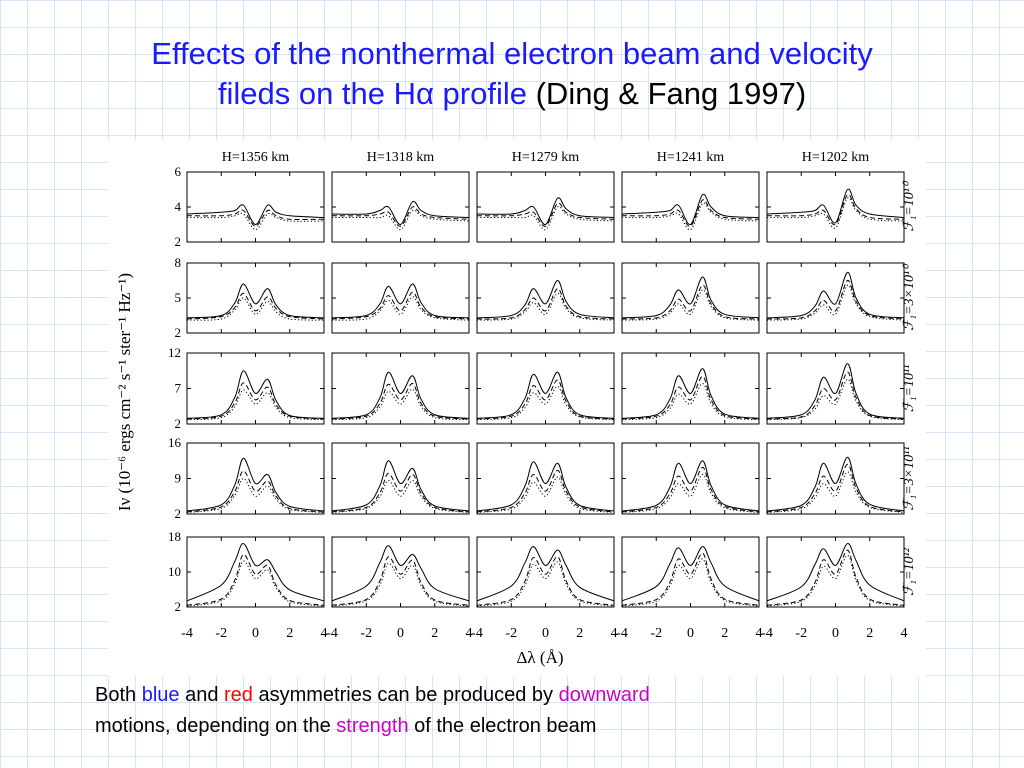 The height and width of the screenshot is (768, 1024). I want to click on x-axis-label: Δλ (Å), so click(539, 657).